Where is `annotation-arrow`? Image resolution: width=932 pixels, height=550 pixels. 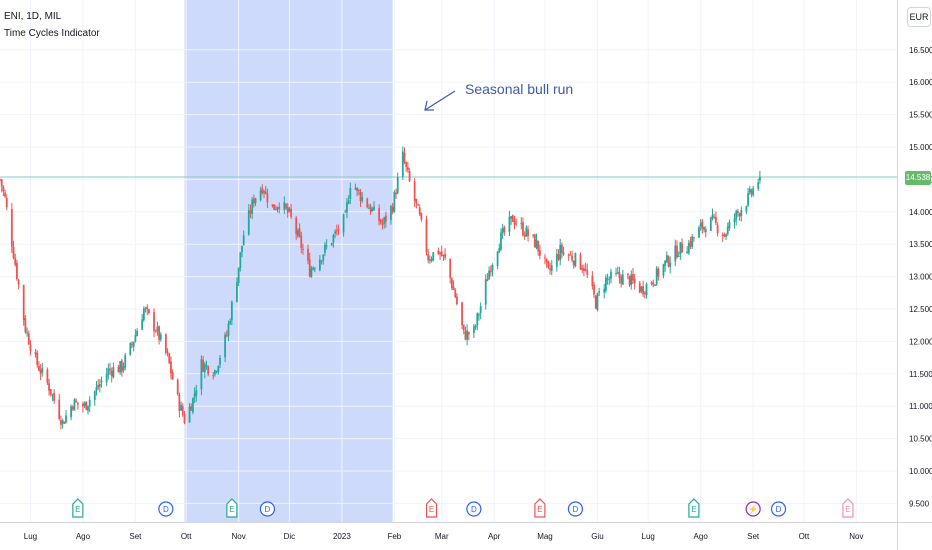 annotation-arrow is located at coordinates (440, 100).